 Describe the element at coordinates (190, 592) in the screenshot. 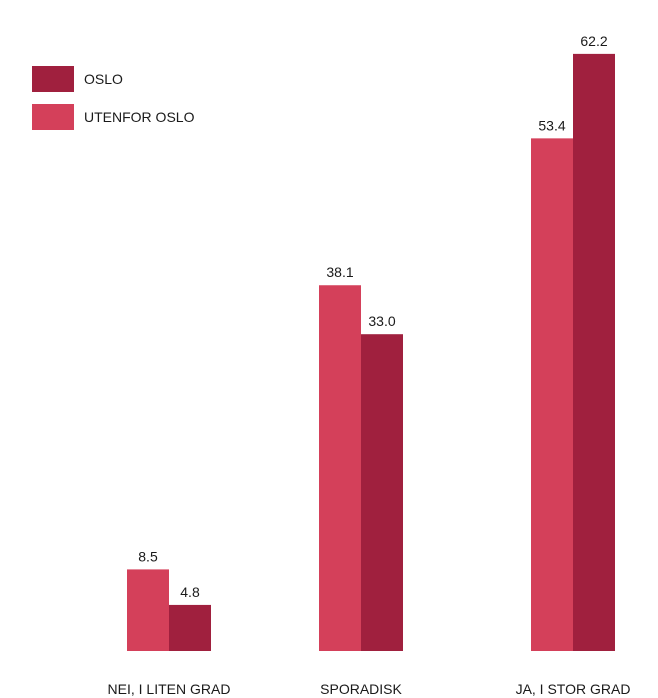

I see `data-label-oslo-0: 4.8` at that location.